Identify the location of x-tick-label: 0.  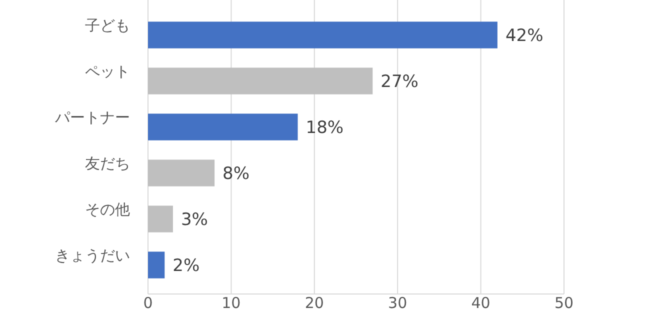
(148, 303).